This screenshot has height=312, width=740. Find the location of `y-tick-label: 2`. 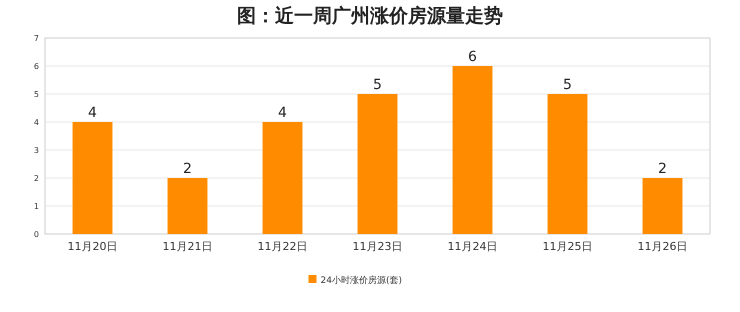

y-tick-label: 2 is located at coordinates (36, 178).